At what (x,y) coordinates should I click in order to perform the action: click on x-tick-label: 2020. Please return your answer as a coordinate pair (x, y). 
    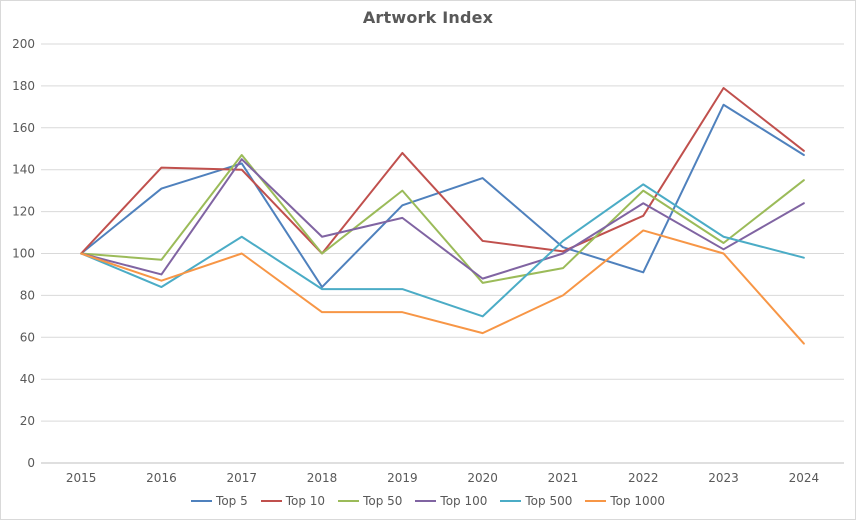
    Looking at the image, I should click on (482, 478).